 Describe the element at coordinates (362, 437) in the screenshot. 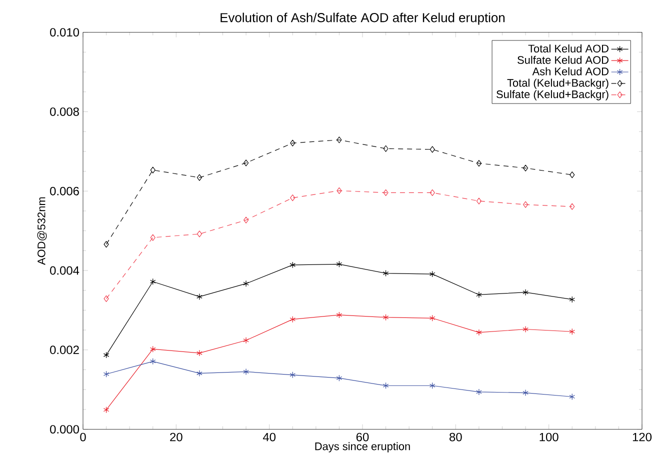

I see `x-tick-label: 60` at that location.